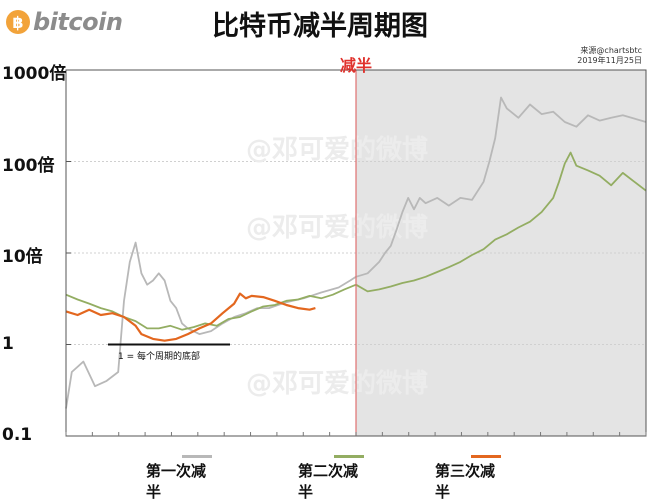 The height and width of the screenshot is (502, 652). I want to click on legend-item: 第三次减半, so click(468, 478).